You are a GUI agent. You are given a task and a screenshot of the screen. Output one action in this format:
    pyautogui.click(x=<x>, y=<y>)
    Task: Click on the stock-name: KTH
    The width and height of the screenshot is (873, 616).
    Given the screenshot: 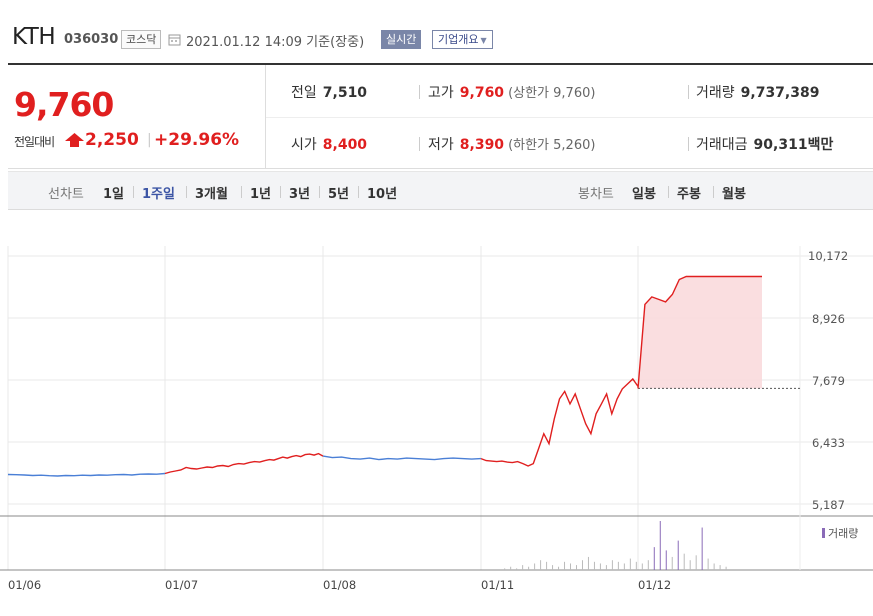 What is the action you would take?
    pyautogui.click(x=34, y=37)
    